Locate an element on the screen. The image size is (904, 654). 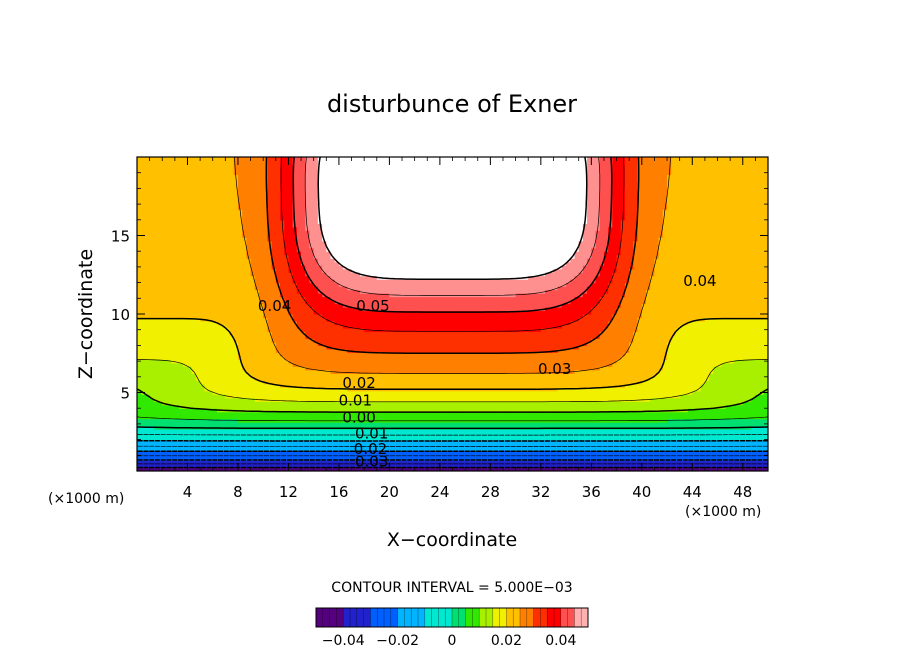
field-cell-1925 is located at coordinates (228, 347).